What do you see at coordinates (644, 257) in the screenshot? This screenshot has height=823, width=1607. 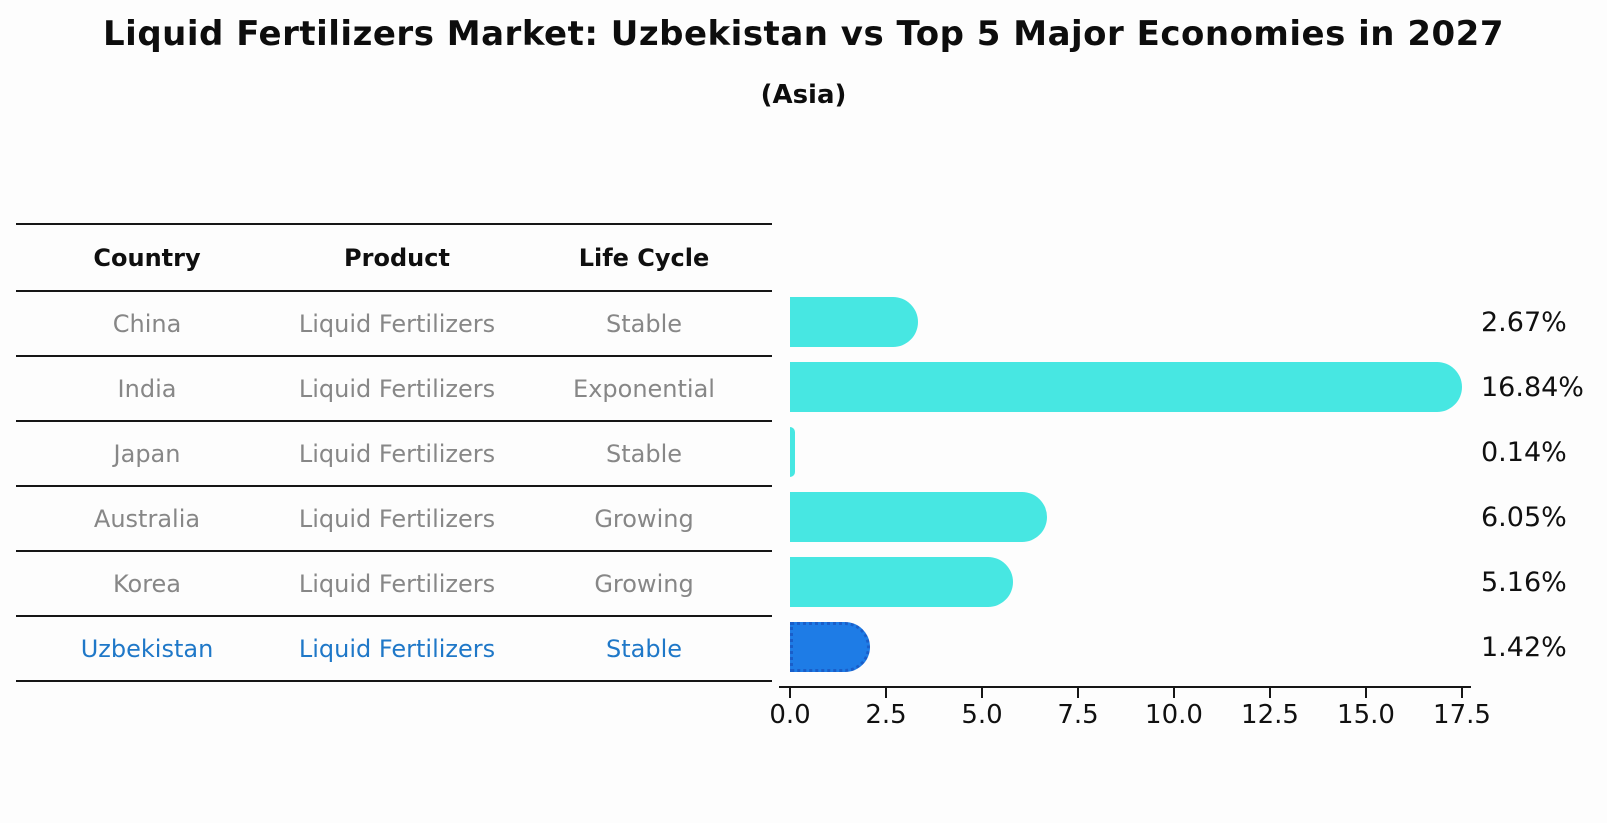 I see `table-header-cell: Life Cycle` at bounding box center [644, 257].